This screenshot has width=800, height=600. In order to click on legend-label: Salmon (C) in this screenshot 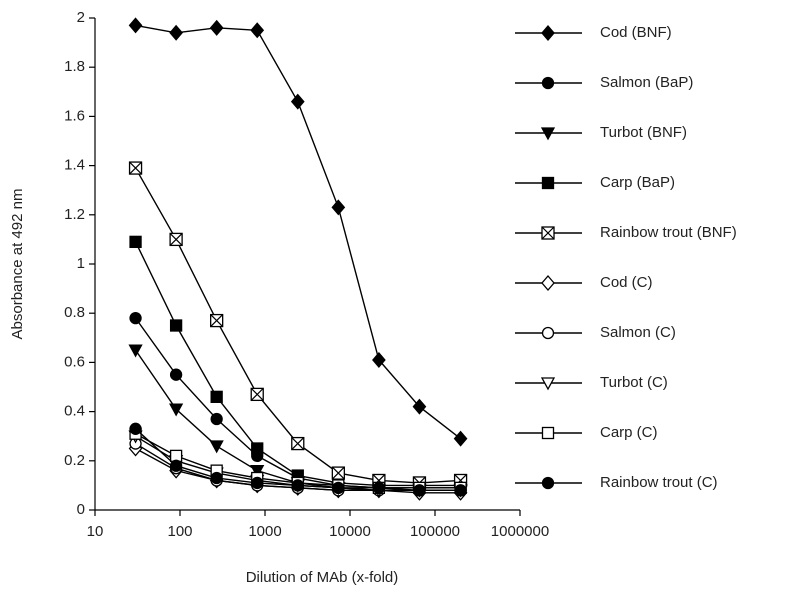, I will do `click(638, 332)`.